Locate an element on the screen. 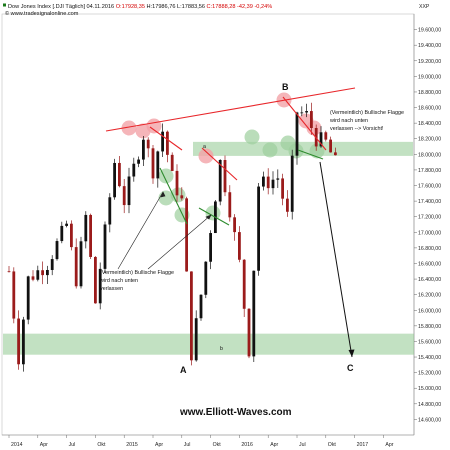 This screenshot has height=450, width=450. y-tick-label: 15.200,00 is located at coordinates (429, 374).